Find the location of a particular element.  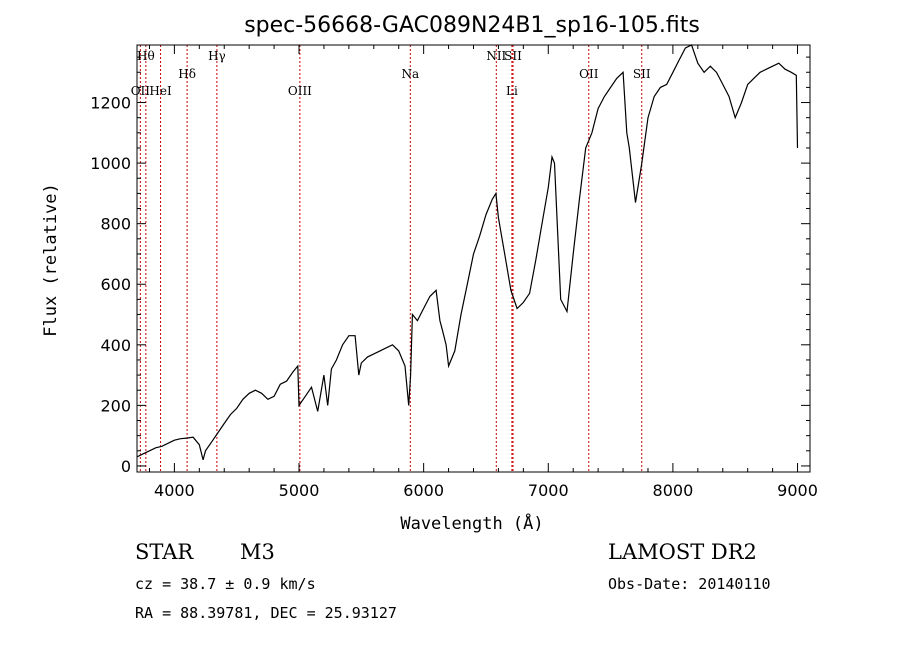

y-tick-label: 800 is located at coordinates (115, 224).